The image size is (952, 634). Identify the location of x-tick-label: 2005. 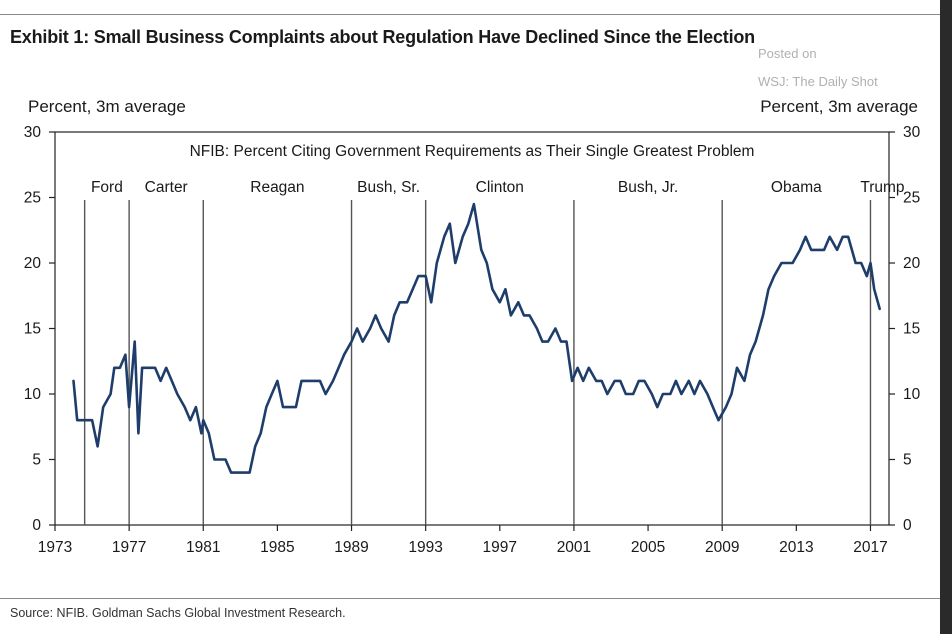
(648, 547).